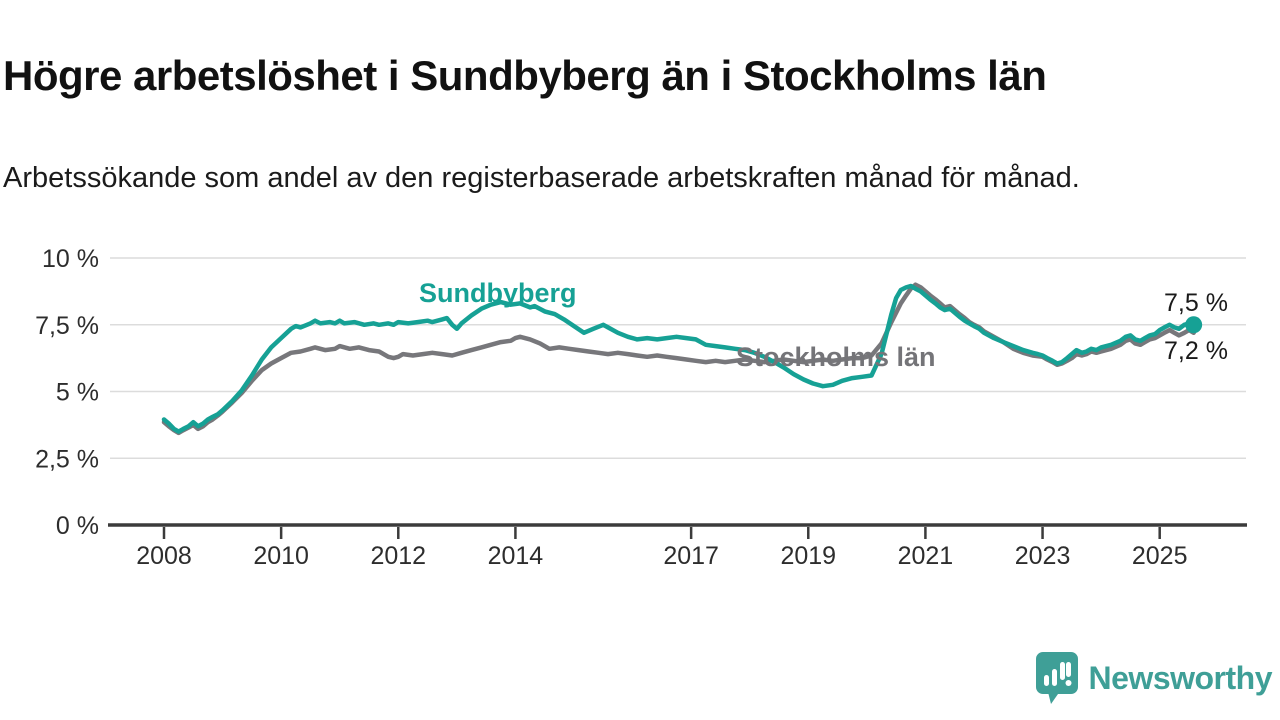 This screenshot has width=1280, height=720. I want to click on y-axis-tick-label: 2,5 %, so click(67, 459).